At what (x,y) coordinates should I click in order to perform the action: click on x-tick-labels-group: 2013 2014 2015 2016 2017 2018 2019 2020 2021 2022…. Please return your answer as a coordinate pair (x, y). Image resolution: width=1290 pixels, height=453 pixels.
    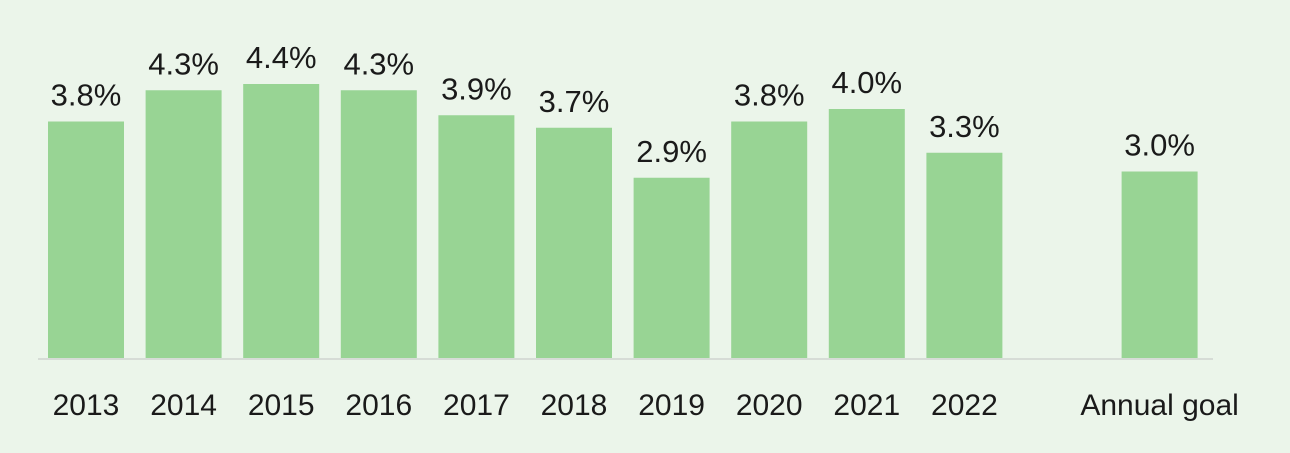
    Looking at the image, I should click on (646, 405).